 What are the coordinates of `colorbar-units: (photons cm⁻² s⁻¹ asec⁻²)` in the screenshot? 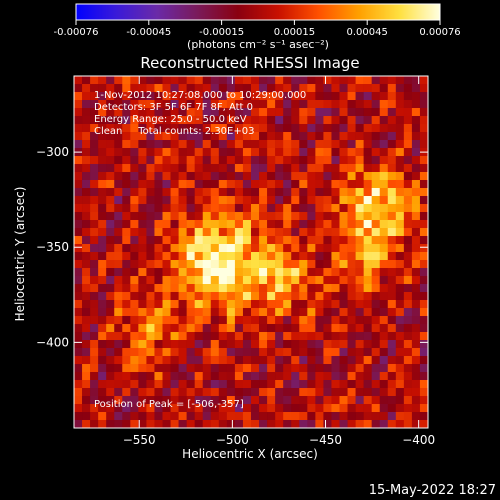 It's located at (258, 44).